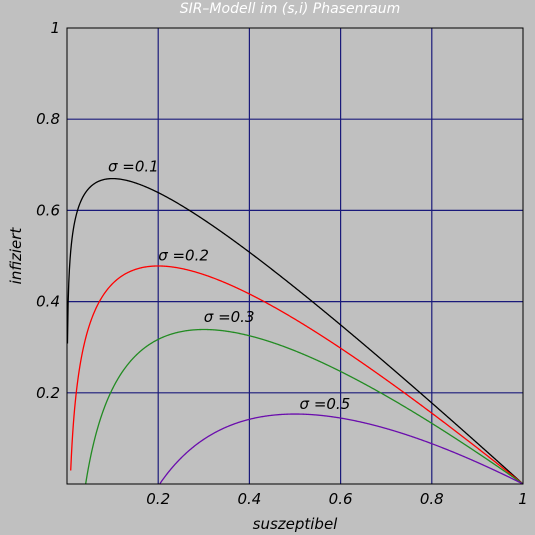  Describe the element at coordinates (183, 256) in the screenshot. I see `curve-label-sigma-0.2: σ =0.2` at that location.